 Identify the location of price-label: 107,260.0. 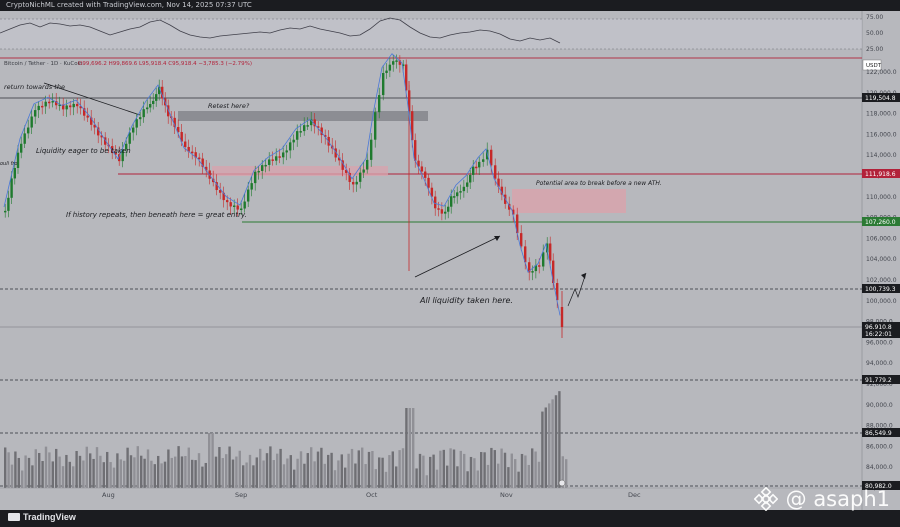
(880, 222).